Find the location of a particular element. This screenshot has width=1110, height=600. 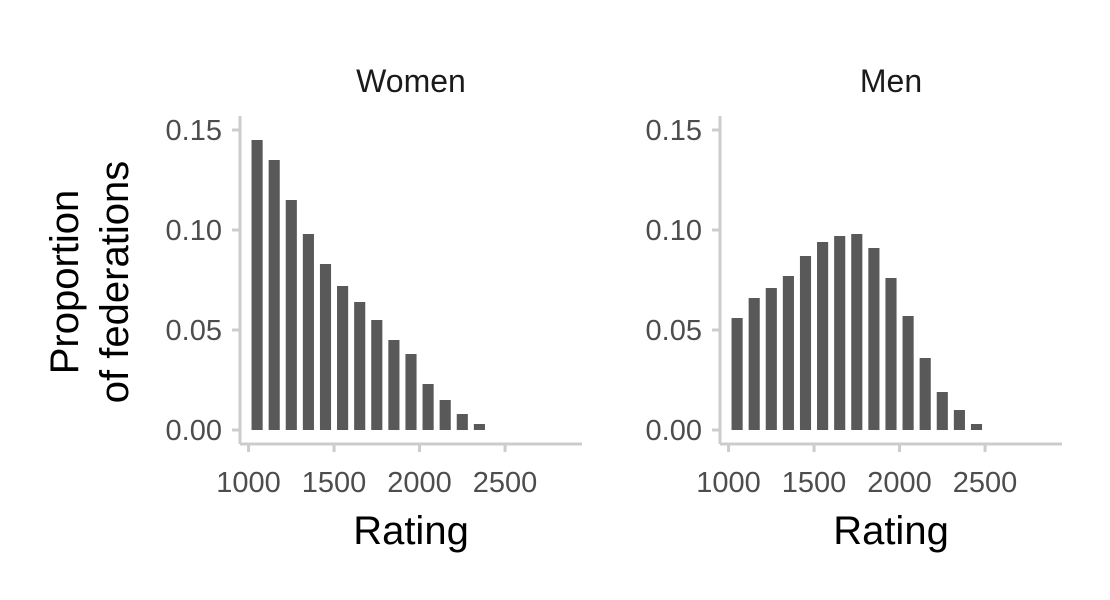

y-axis-title-line-2: of federations is located at coordinates (115, 282).